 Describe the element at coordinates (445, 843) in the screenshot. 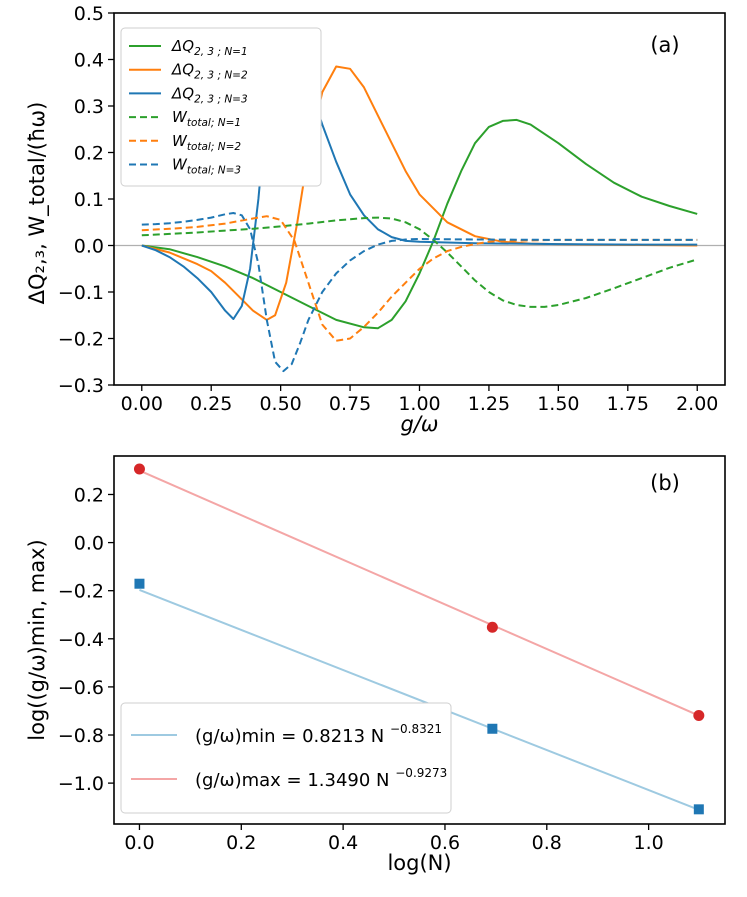

I see `x-tick-label: 0.6` at that location.